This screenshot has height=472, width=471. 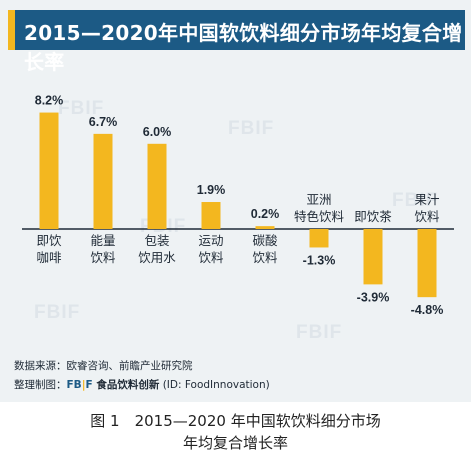 What do you see at coordinates (235, 421) in the screenshot?
I see `figure-caption-line1: 图 1 2015—2020 年中国软饮料细分市场` at bounding box center [235, 421].